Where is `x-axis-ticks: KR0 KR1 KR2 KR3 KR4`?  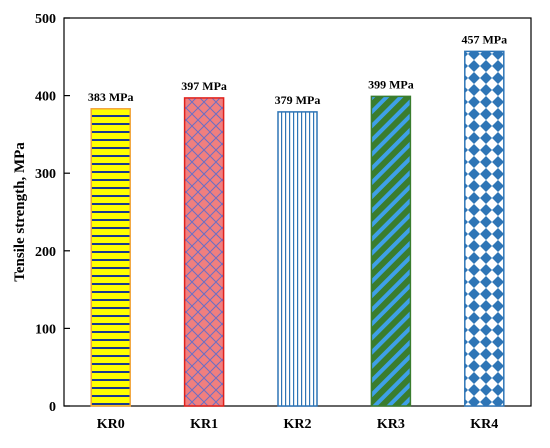 x-axis-ticks: KR0 KR1 KR2 KR3 KR4 is located at coordinates (298, 424).